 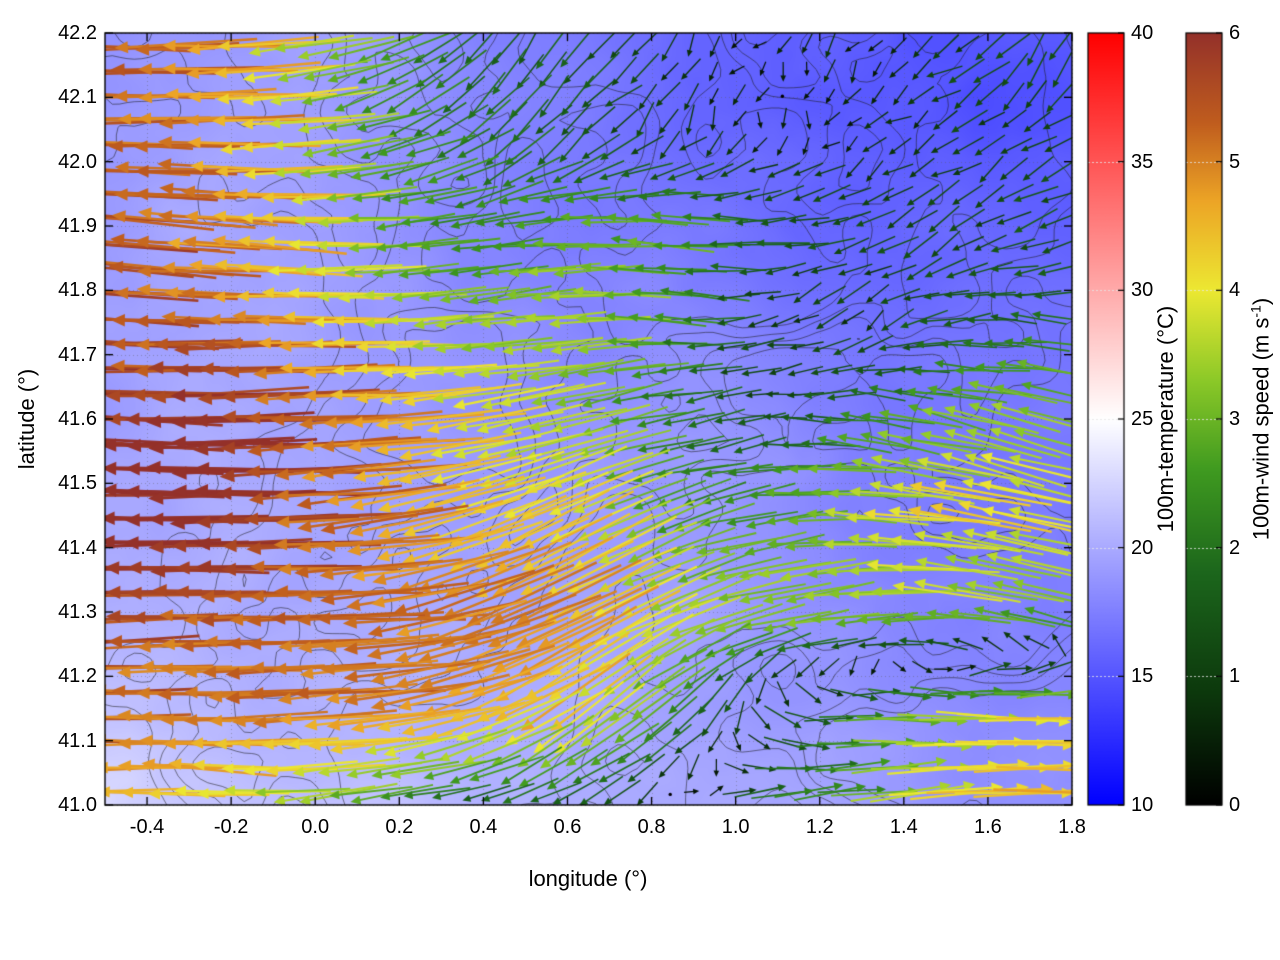 What do you see at coordinates (1235, 161) in the screenshot?
I see `windspeed-colorbar-tick-label: 5` at bounding box center [1235, 161].